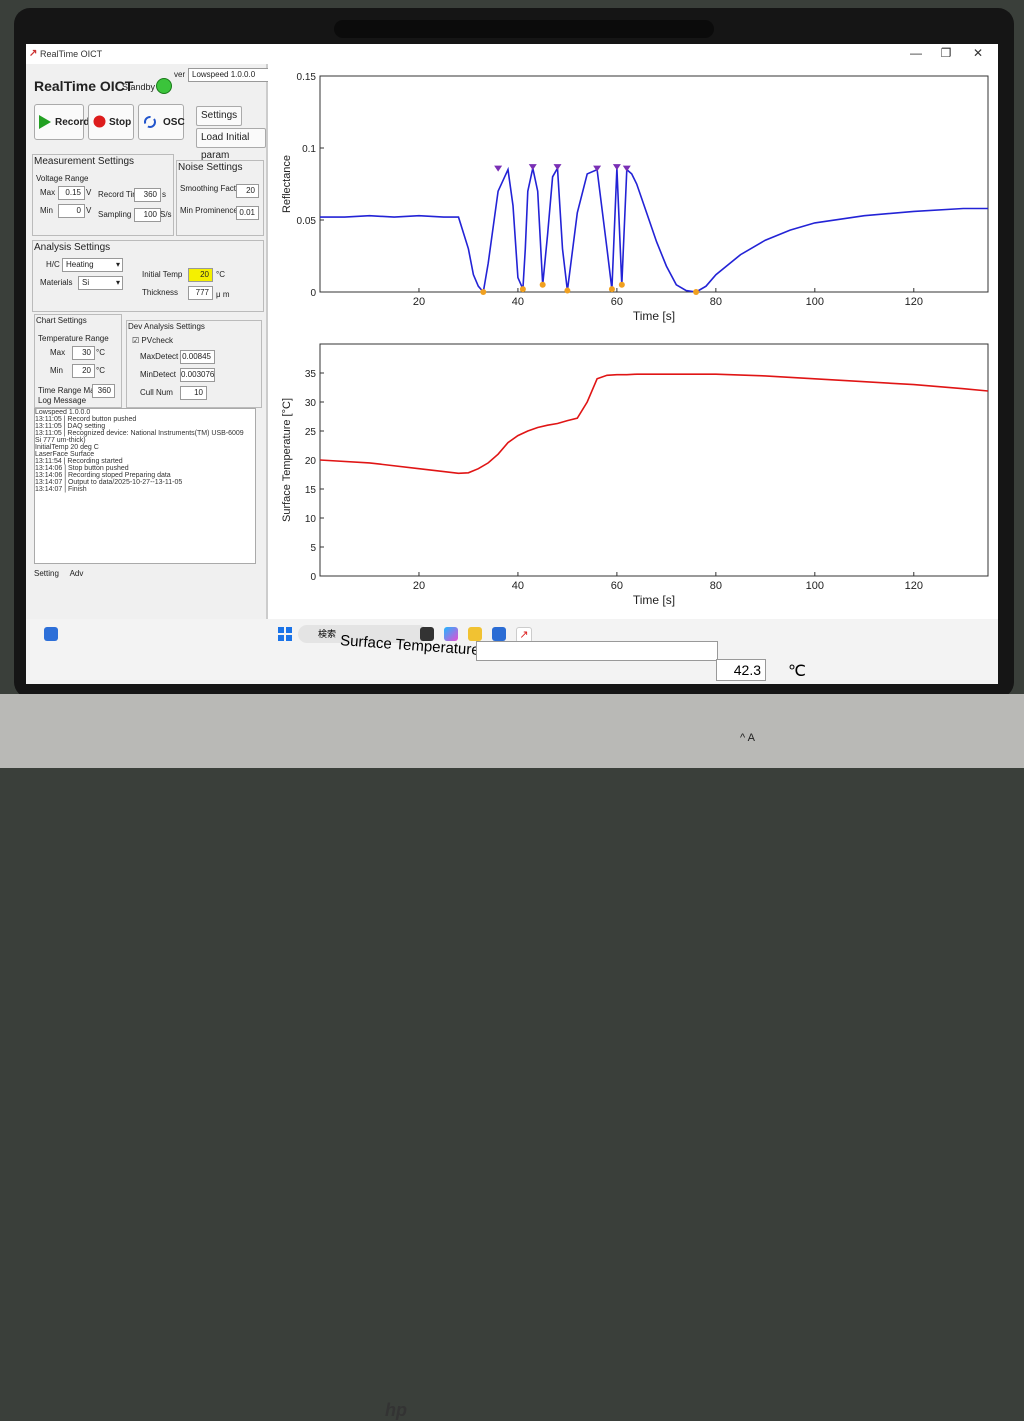 This screenshot has height=1421, width=1024. I want to click on log-line: LaserFace Surface, so click(65, 454).